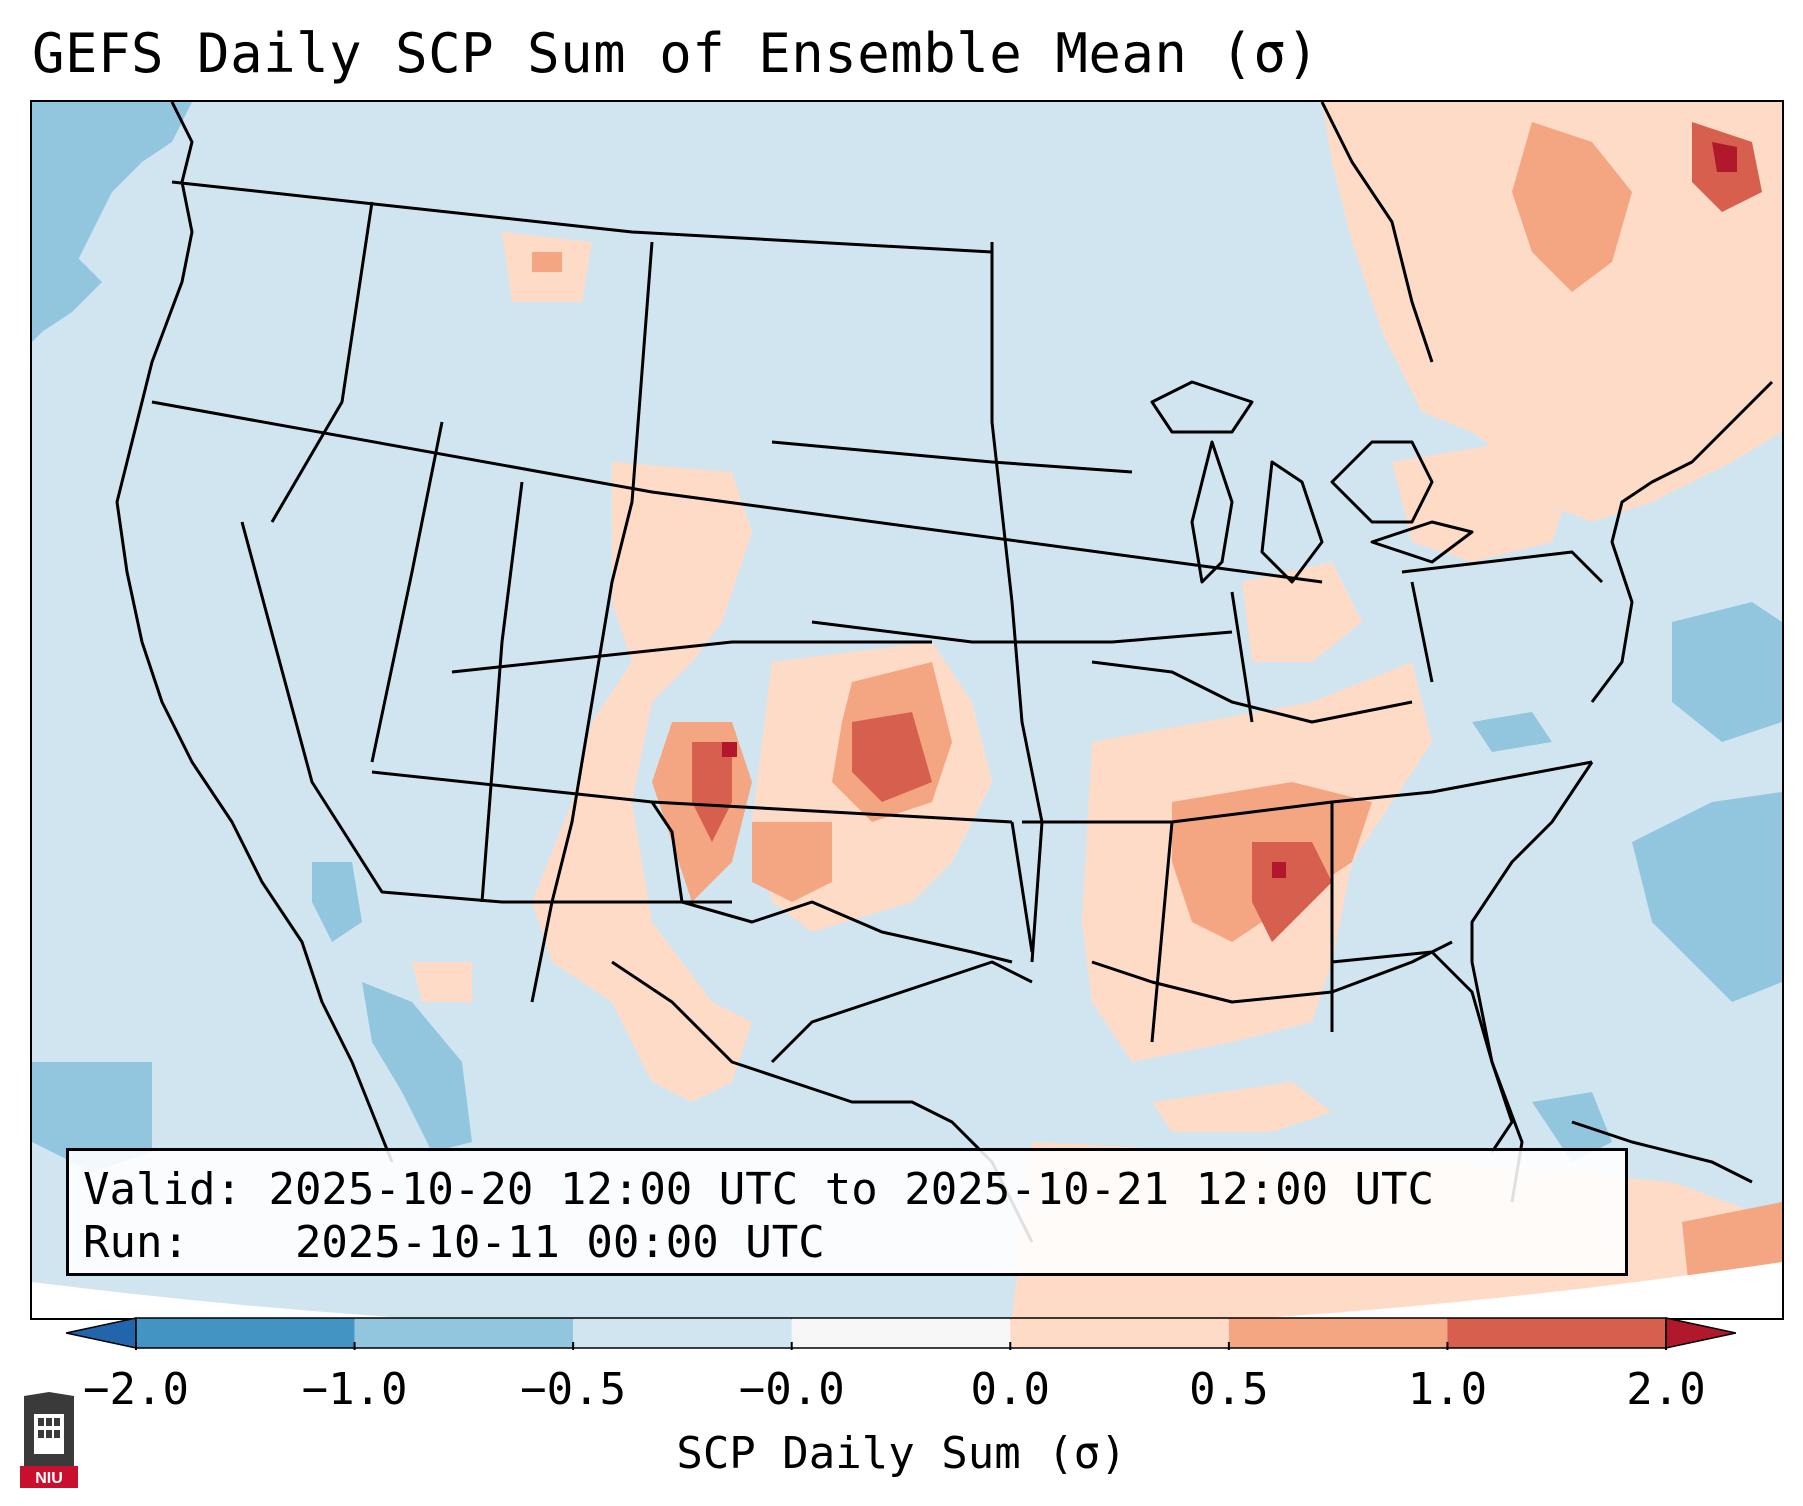 Image resolution: width=1803 pixels, height=1506 pixels. I want to click on niu-logo-text: NIU, so click(49, 1478).